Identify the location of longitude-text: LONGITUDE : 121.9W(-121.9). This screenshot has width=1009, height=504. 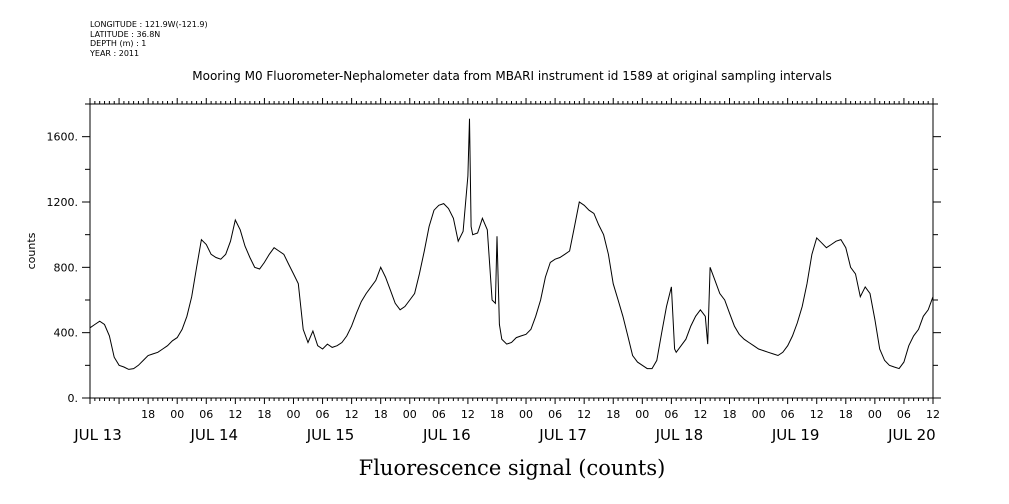
(149, 24).